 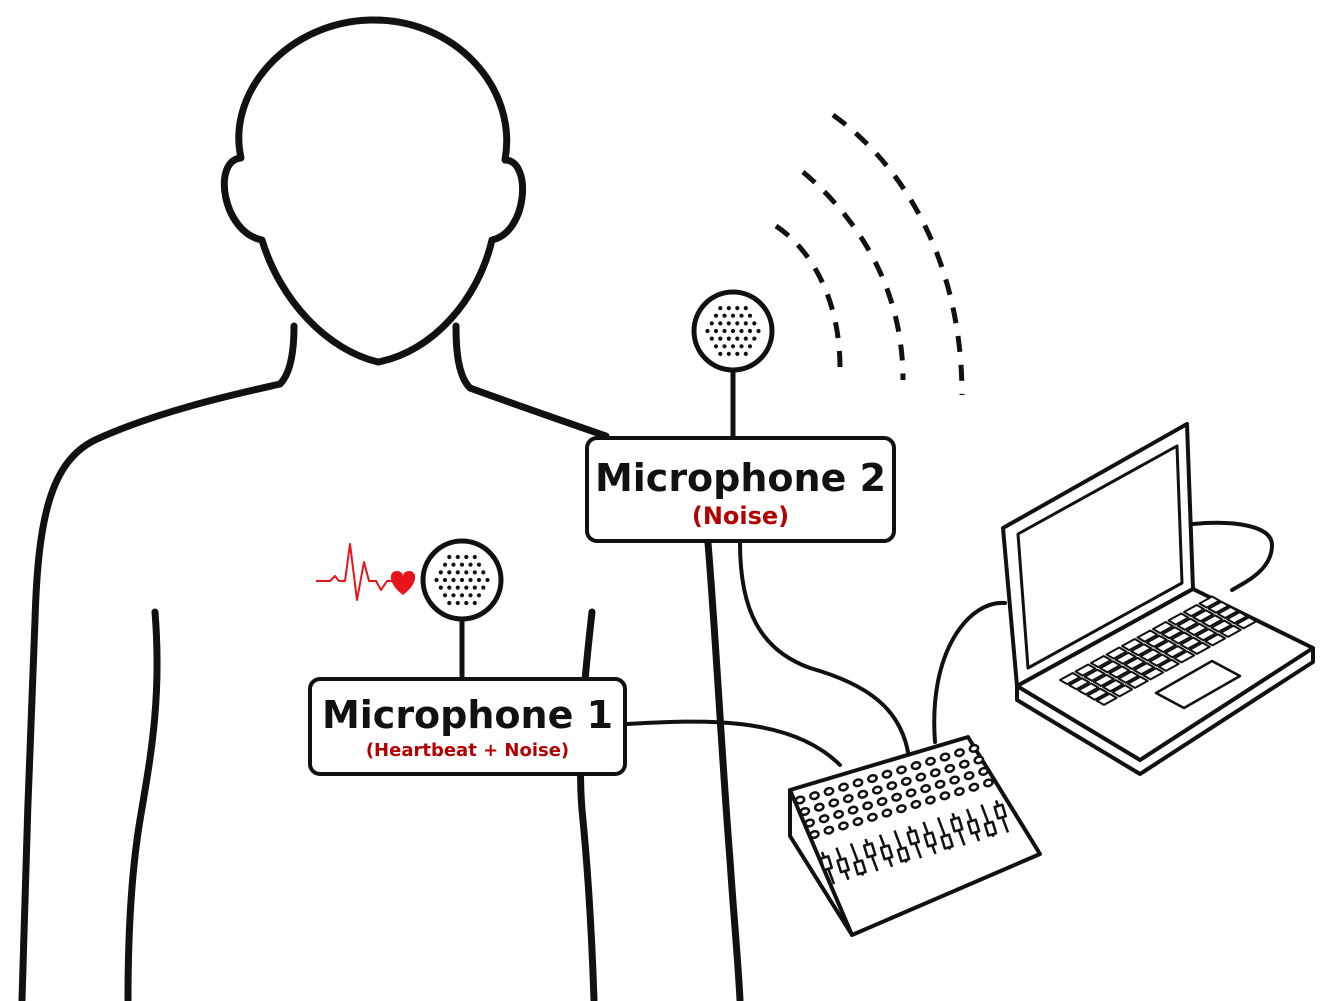 What do you see at coordinates (462, 580) in the screenshot?
I see `microphone-icon` at bounding box center [462, 580].